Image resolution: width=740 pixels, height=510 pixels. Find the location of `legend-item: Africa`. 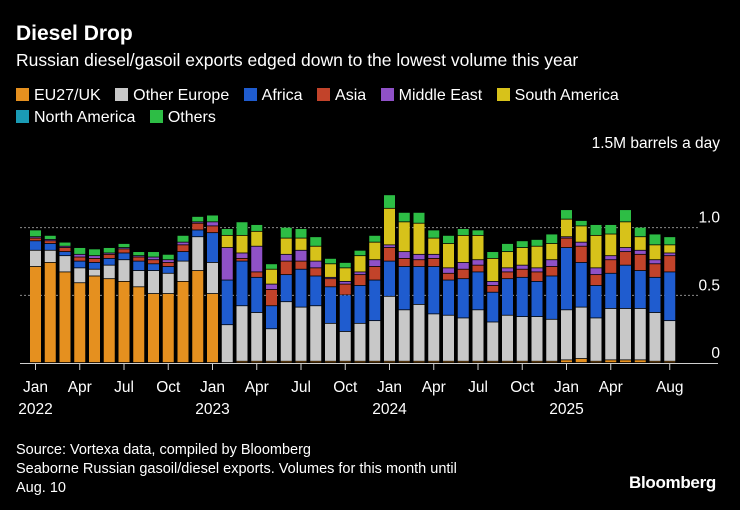

legend-item: Africa is located at coordinates (273, 96).